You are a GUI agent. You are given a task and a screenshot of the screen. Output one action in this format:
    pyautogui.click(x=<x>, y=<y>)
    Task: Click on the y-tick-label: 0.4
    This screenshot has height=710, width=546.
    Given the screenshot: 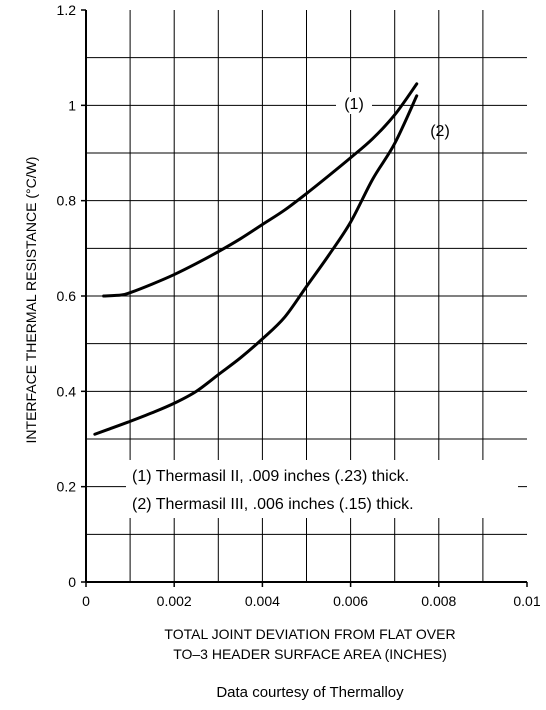 What is the action you would take?
    pyautogui.click(x=67, y=391)
    